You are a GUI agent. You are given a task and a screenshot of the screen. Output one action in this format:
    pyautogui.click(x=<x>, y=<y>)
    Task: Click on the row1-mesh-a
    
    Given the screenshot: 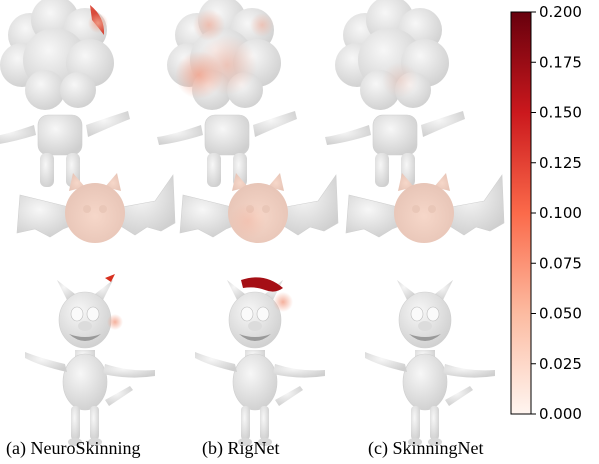 What is the action you would take?
    pyautogui.click(x=65, y=94)
    